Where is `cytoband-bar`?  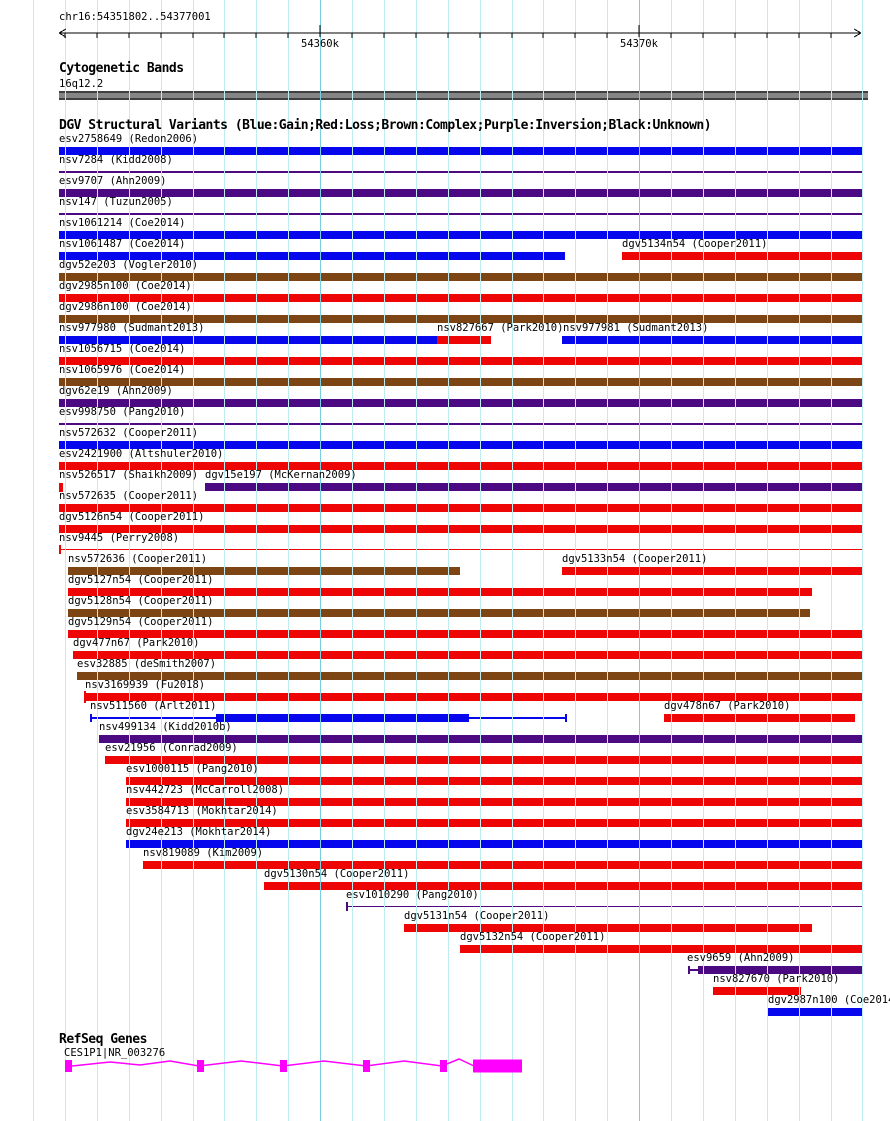 cytoband-bar is located at coordinates (463, 95).